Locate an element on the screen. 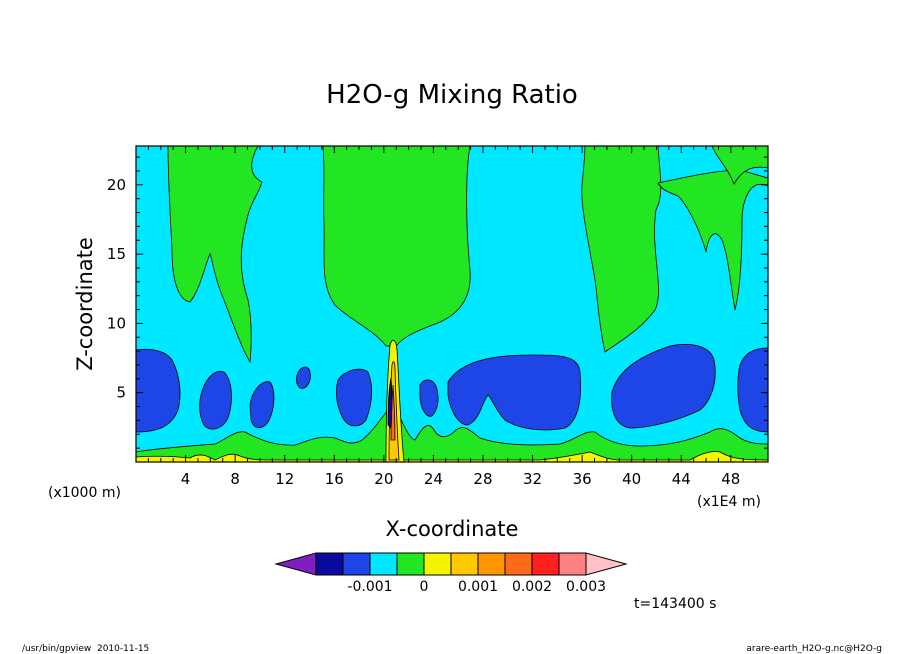 This screenshot has height=654, width=904. x-tick-label: 8 is located at coordinates (235, 479).